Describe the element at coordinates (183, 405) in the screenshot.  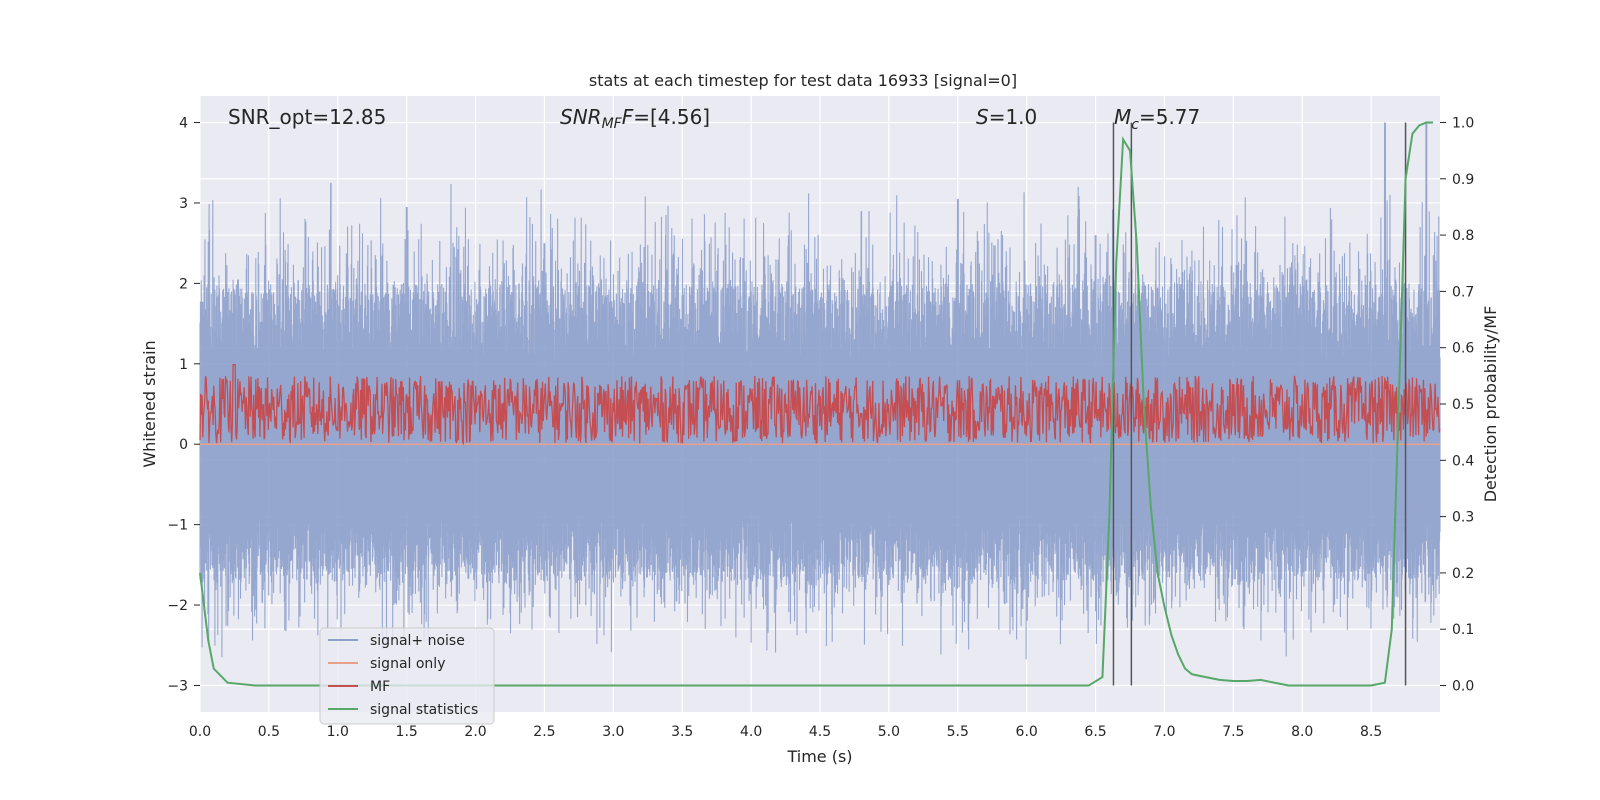
I see `y-ticks-left: −3 −2 −1 0 1 2 3 4` at that location.